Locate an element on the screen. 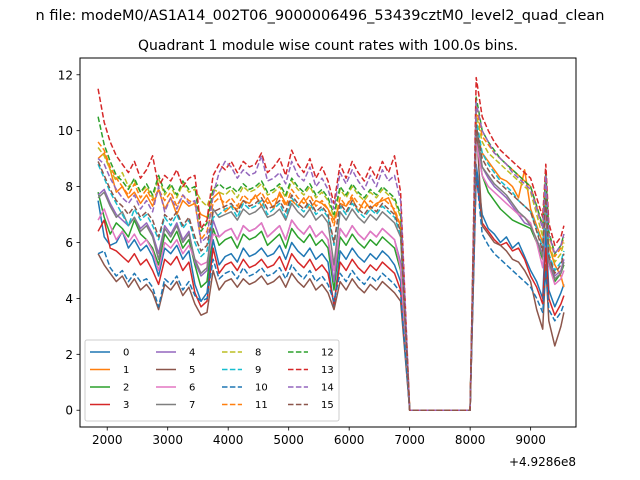 The width and height of the screenshot is (640, 480). x-tick-label: 4000 is located at coordinates (228, 440).